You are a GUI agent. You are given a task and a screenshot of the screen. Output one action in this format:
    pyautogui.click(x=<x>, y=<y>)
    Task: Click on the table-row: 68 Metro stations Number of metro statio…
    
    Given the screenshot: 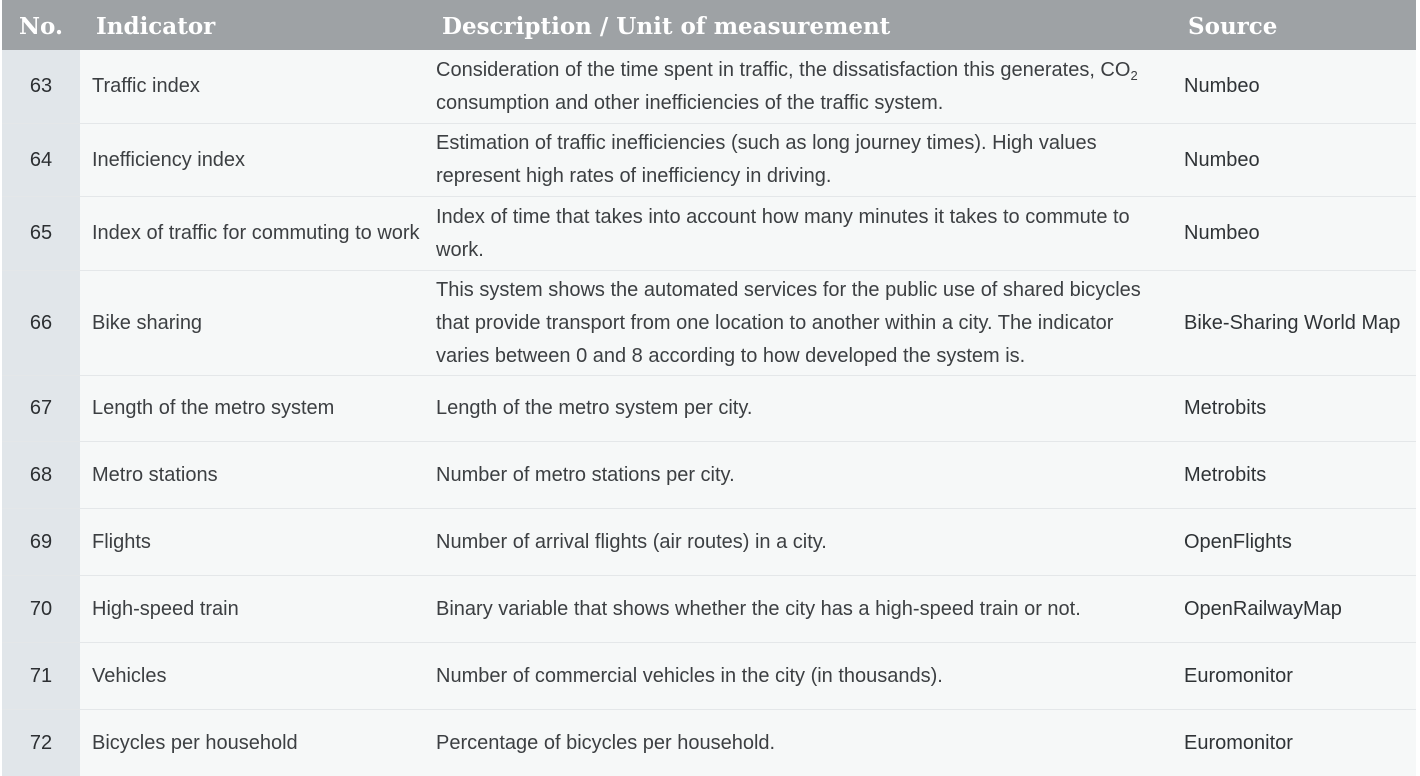 What is the action you would take?
    pyautogui.click(x=709, y=475)
    